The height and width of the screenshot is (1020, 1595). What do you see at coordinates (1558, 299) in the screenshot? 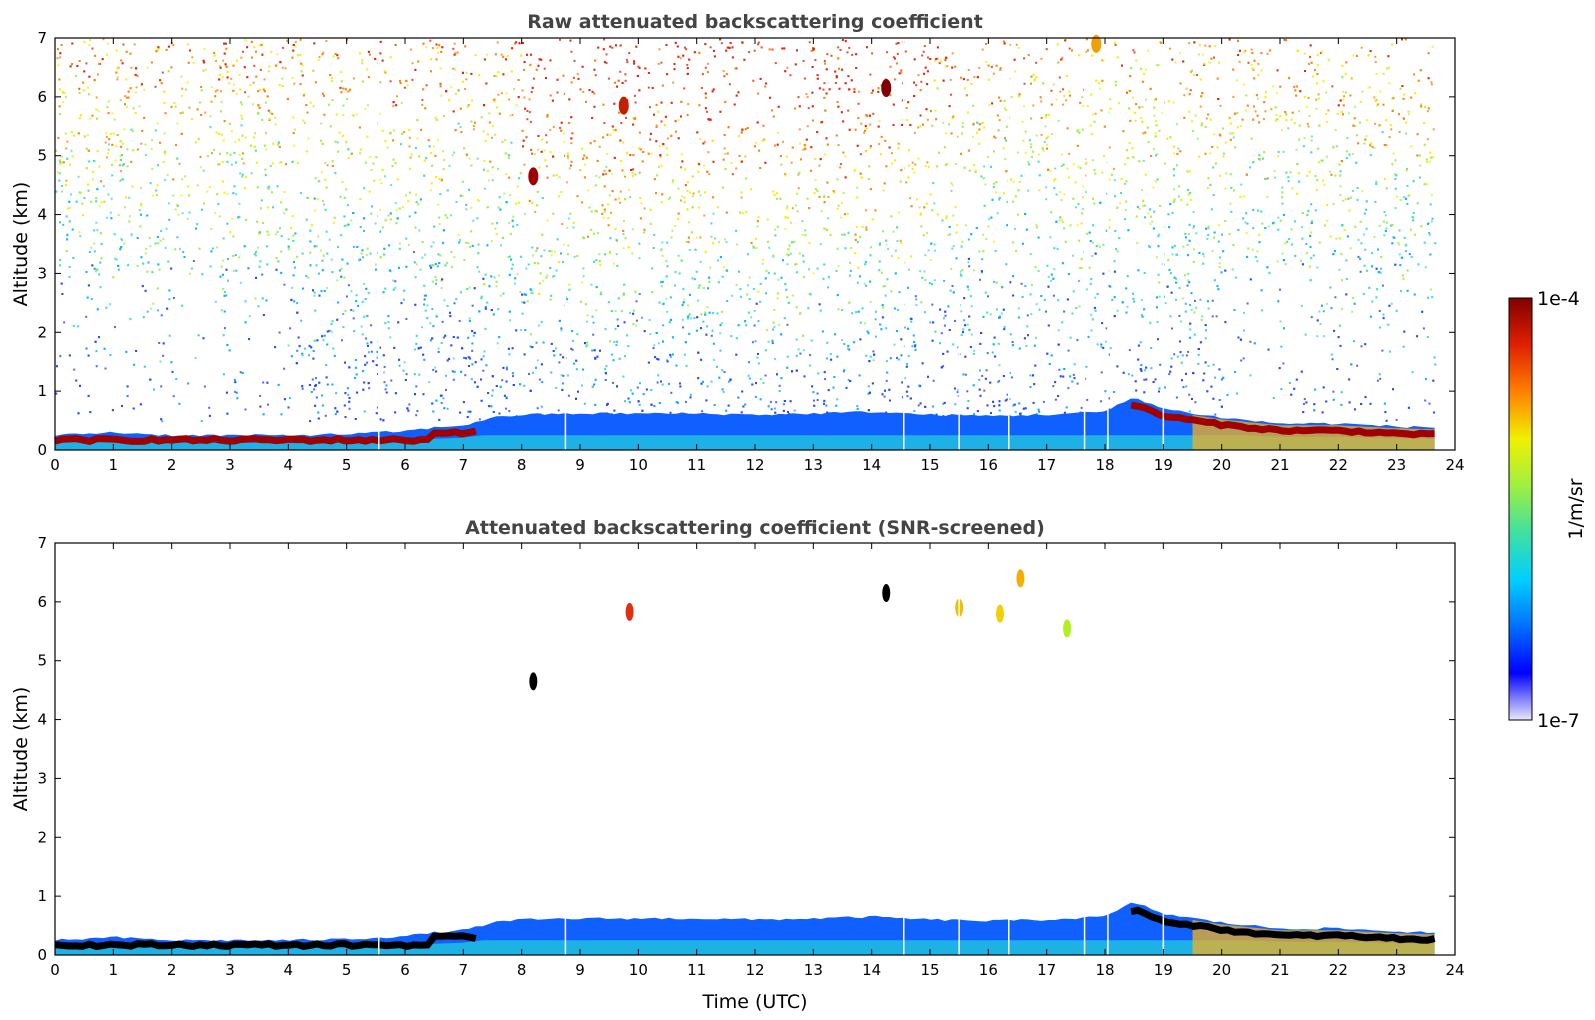
I see `colorbar-max-label: 1e-4` at bounding box center [1558, 299].